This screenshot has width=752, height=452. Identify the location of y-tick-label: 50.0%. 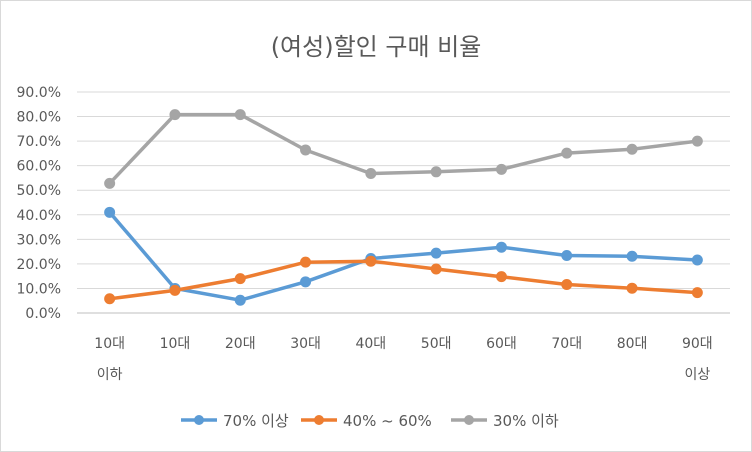
(39, 191).